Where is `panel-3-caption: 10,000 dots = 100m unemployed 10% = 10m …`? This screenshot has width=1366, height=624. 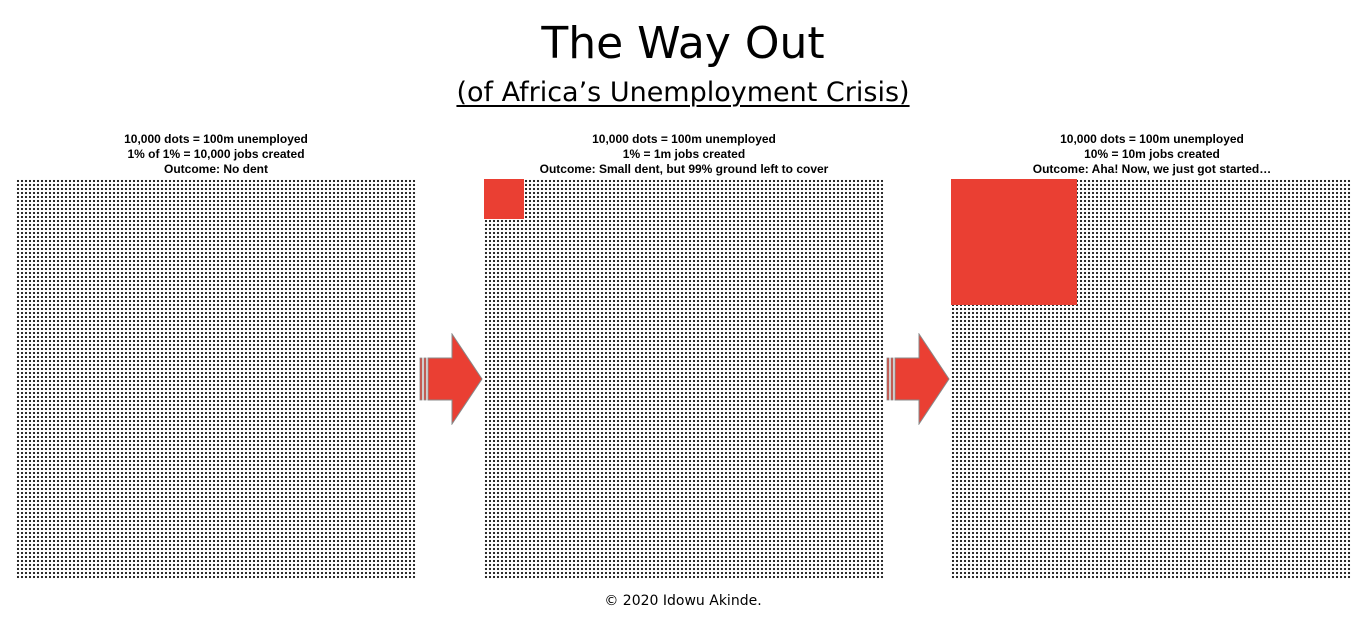
panel-3-caption: 10,000 dots = 100m unemployed 10% = 10m … is located at coordinates (1149, 154).